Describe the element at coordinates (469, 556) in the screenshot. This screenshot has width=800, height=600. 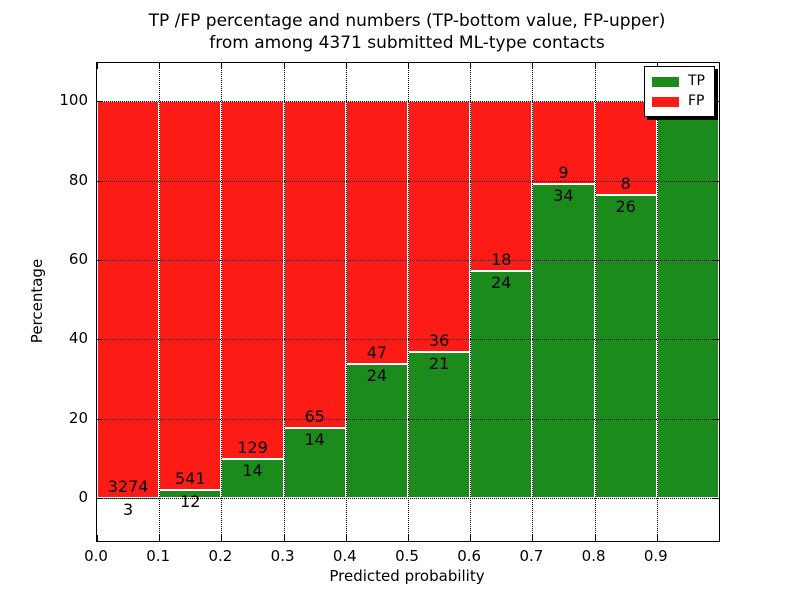
I see `x-tick-label: 0.6` at that location.